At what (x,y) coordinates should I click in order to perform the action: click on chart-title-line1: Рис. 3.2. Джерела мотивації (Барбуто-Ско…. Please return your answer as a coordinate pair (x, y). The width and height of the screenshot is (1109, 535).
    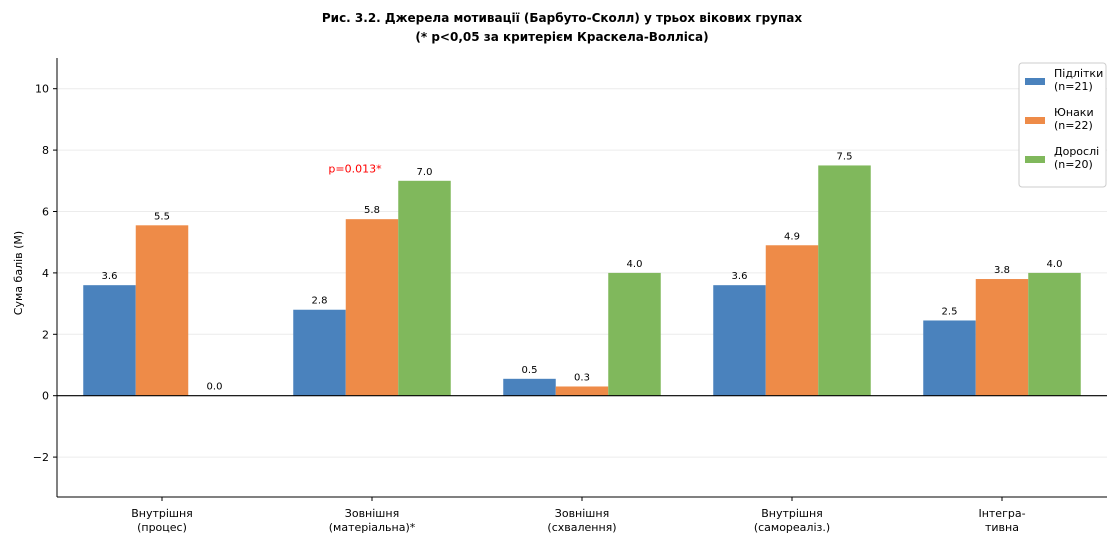
    Looking at the image, I should click on (562, 18).